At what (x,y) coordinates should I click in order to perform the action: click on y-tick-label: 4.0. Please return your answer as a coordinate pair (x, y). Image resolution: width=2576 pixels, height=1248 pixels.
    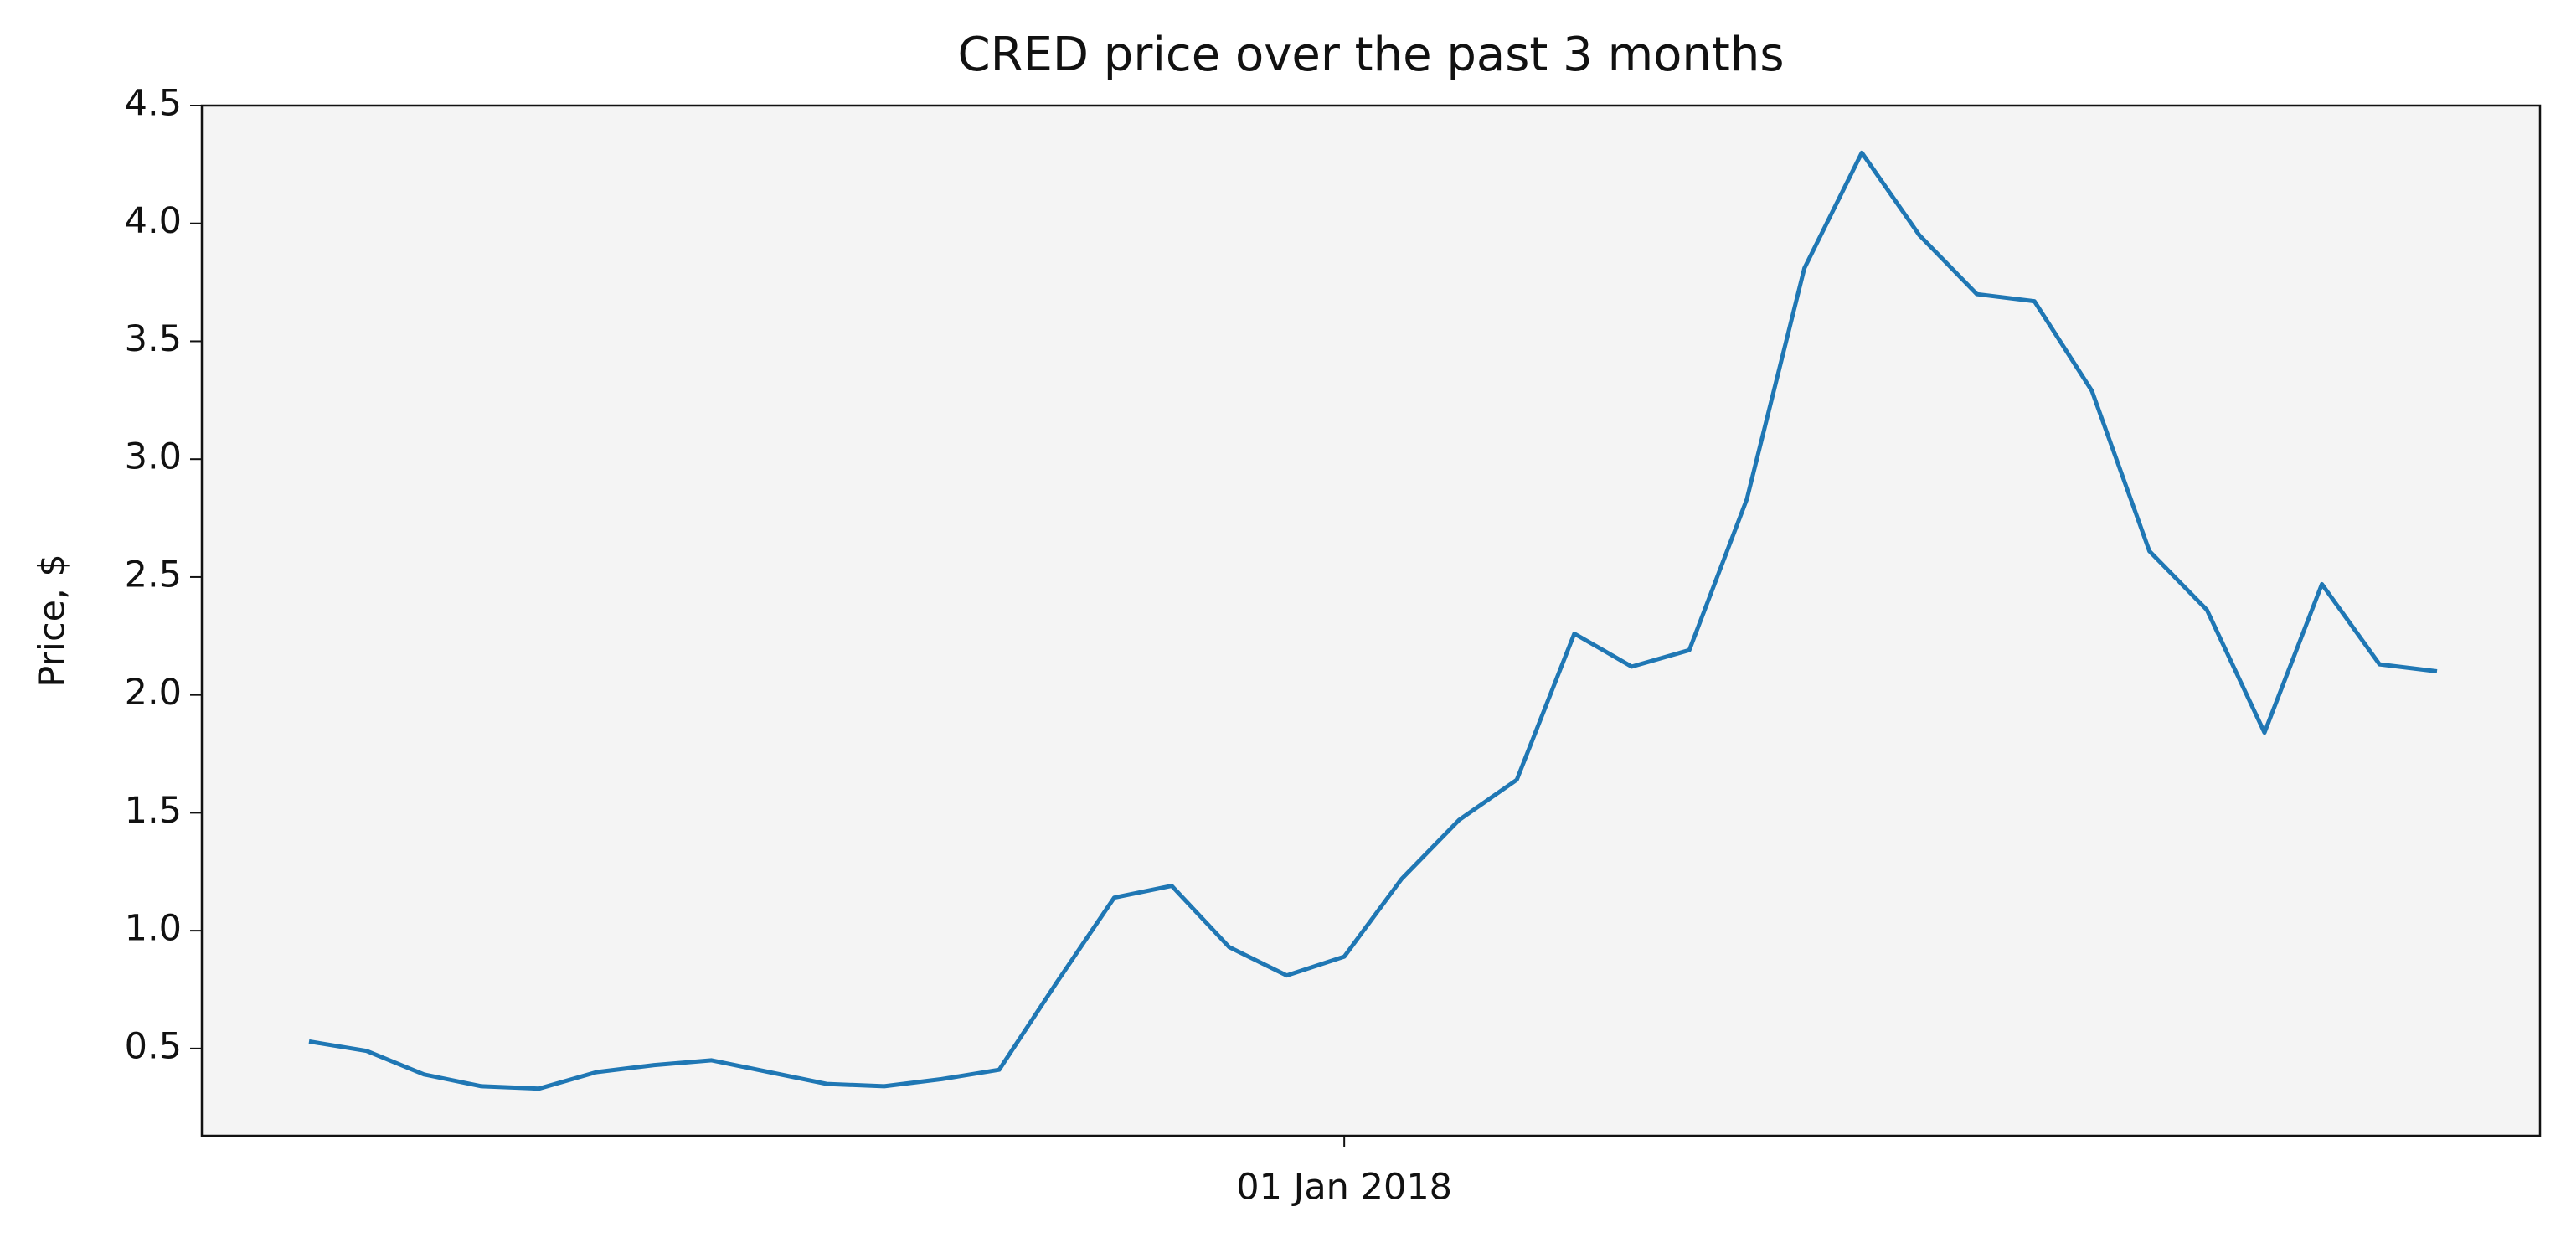
    Looking at the image, I should click on (153, 221).